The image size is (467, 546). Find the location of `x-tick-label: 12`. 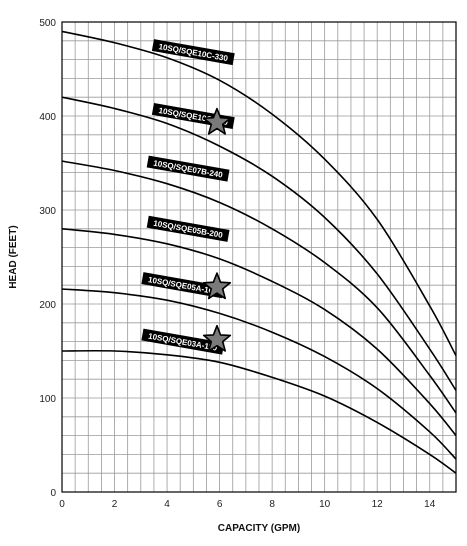

x-tick-label: 12 is located at coordinates (378, 504).